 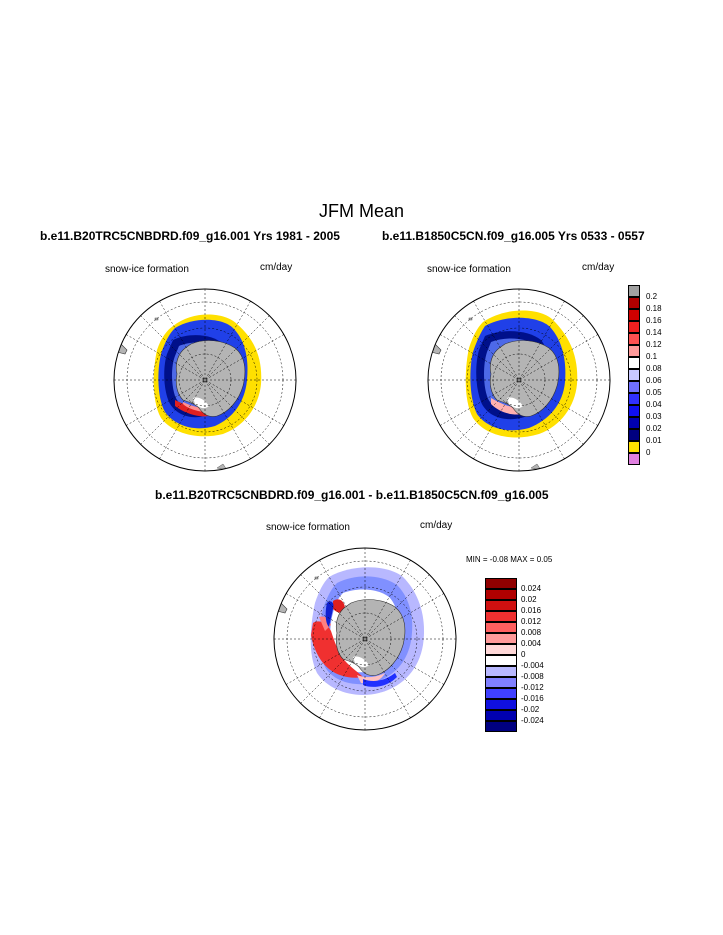 What do you see at coordinates (532, 698) in the screenshot?
I see `colorbar-diff-tick-label: -0.016` at bounding box center [532, 698].